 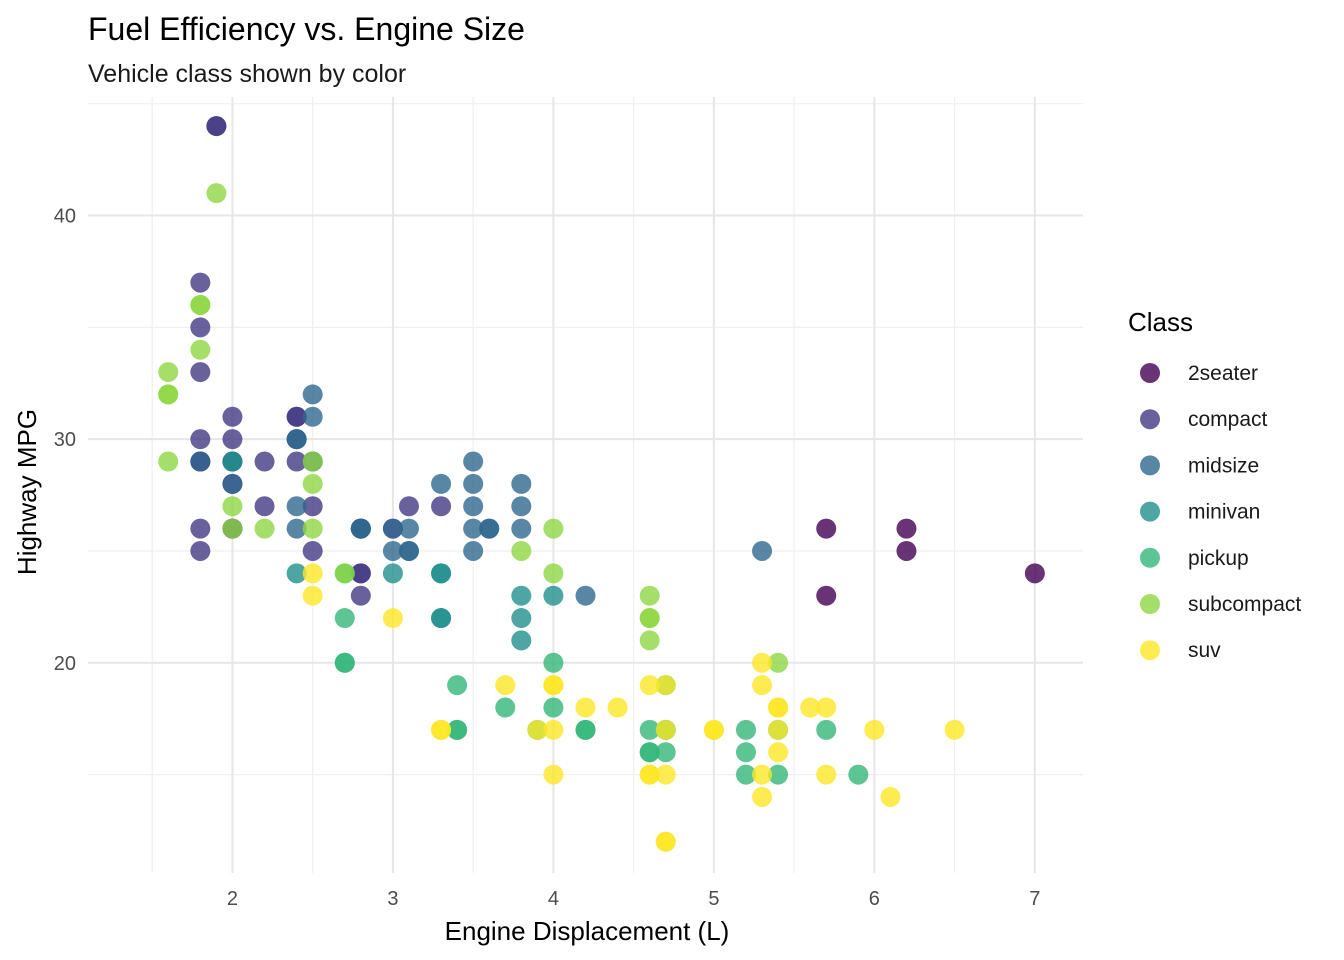 What do you see at coordinates (1223, 465) in the screenshot?
I see `legend-label-midsize: midsize` at bounding box center [1223, 465].